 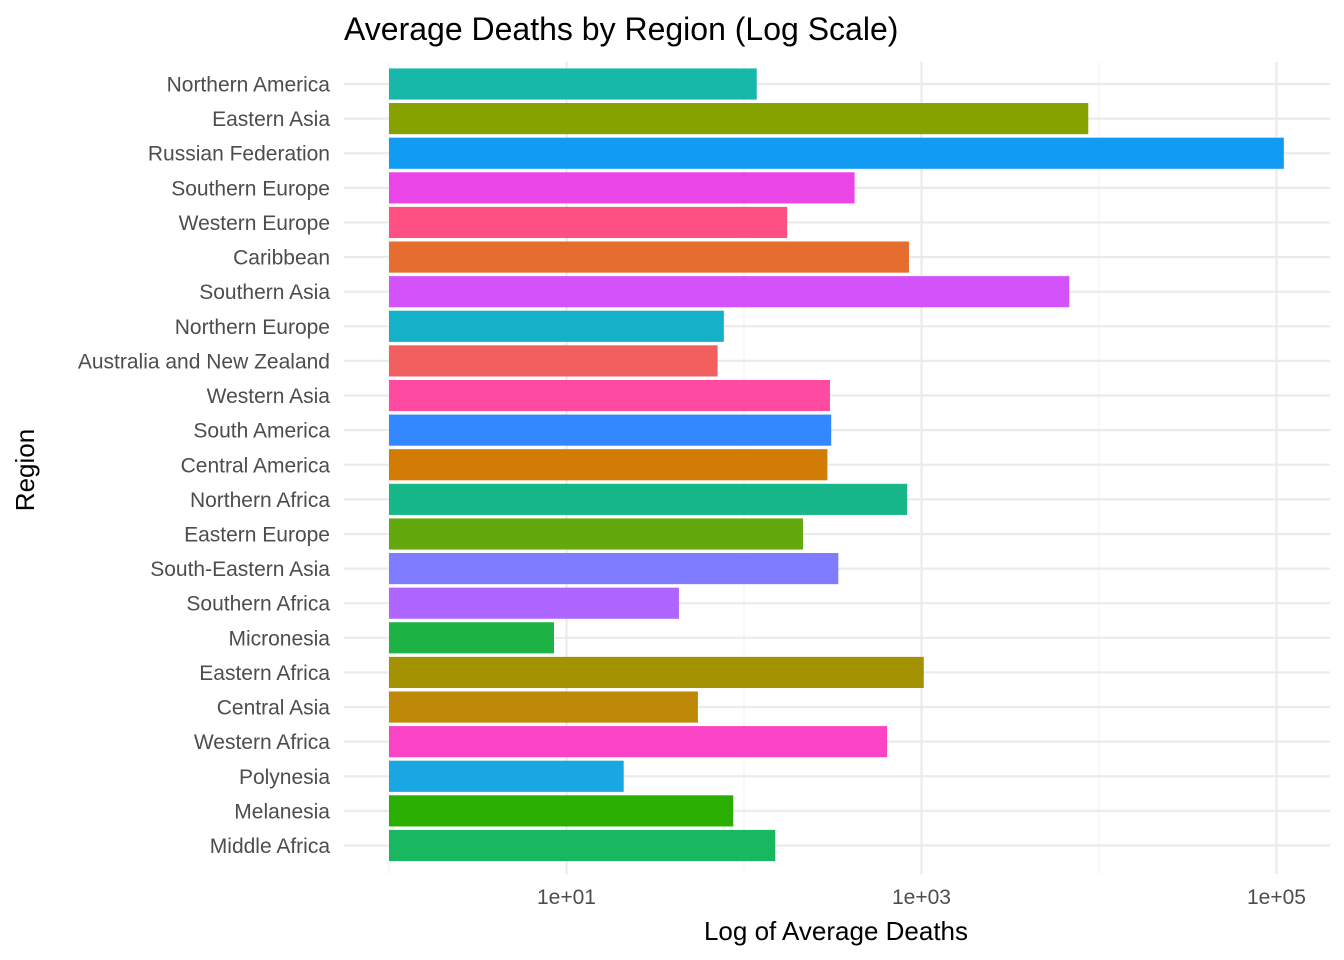 What do you see at coordinates (1276, 897) in the screenshot?
I see `x-tick-label: 1e+05` at bounding box center [1276, 897].